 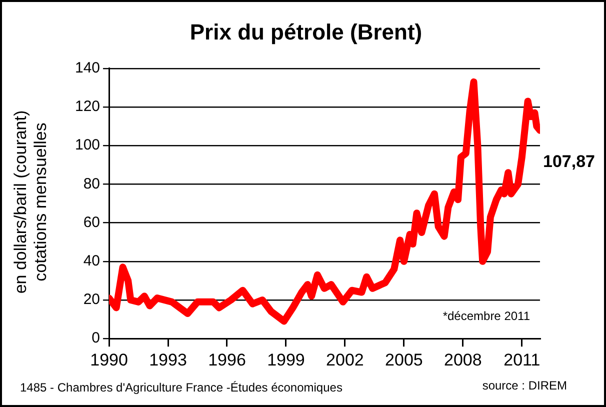 I want to click on y-tick-label: 80, so click(x=91, y=183).